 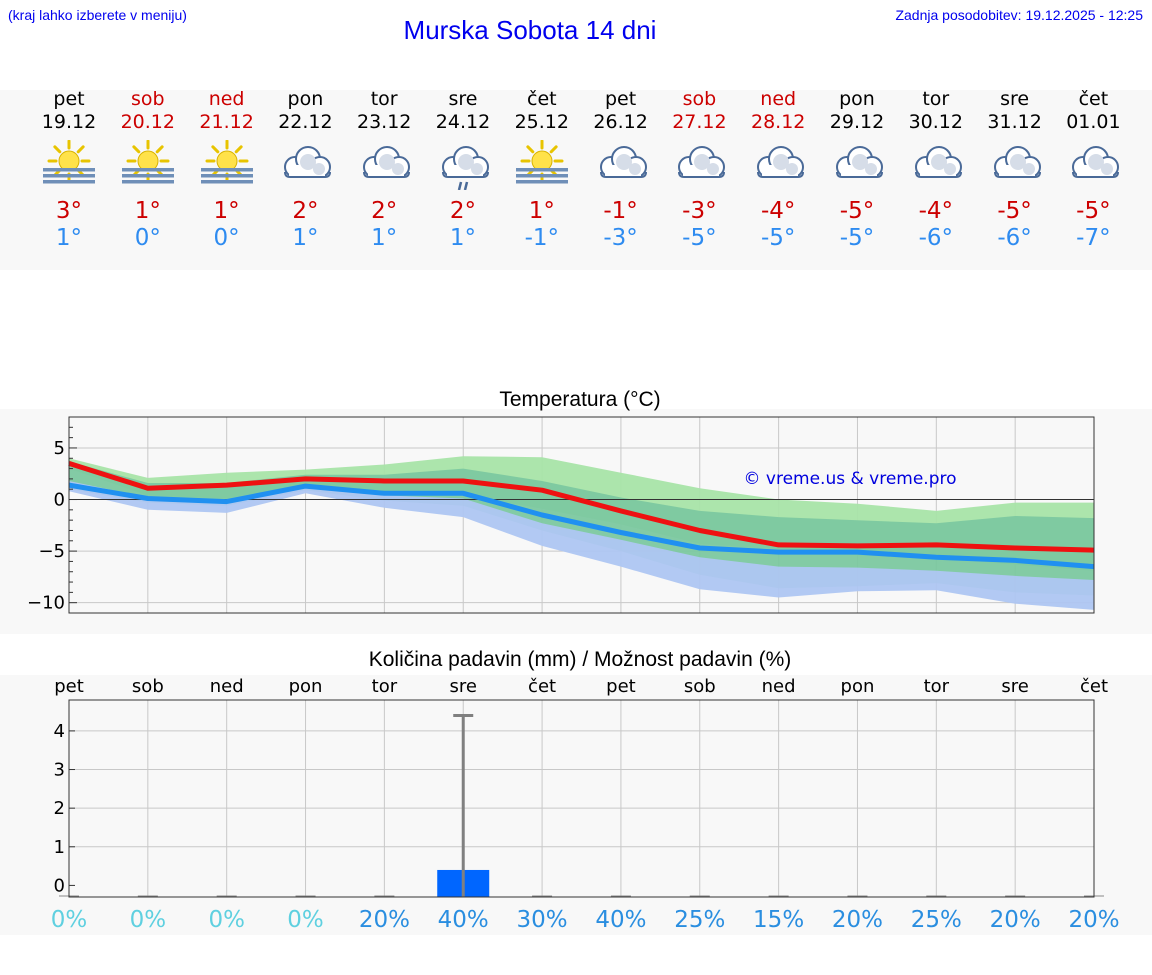 What do you see at coordinates (541, 122) in the screenshot?
I see `day-date: 25.12` at bounding box center [541, 122].